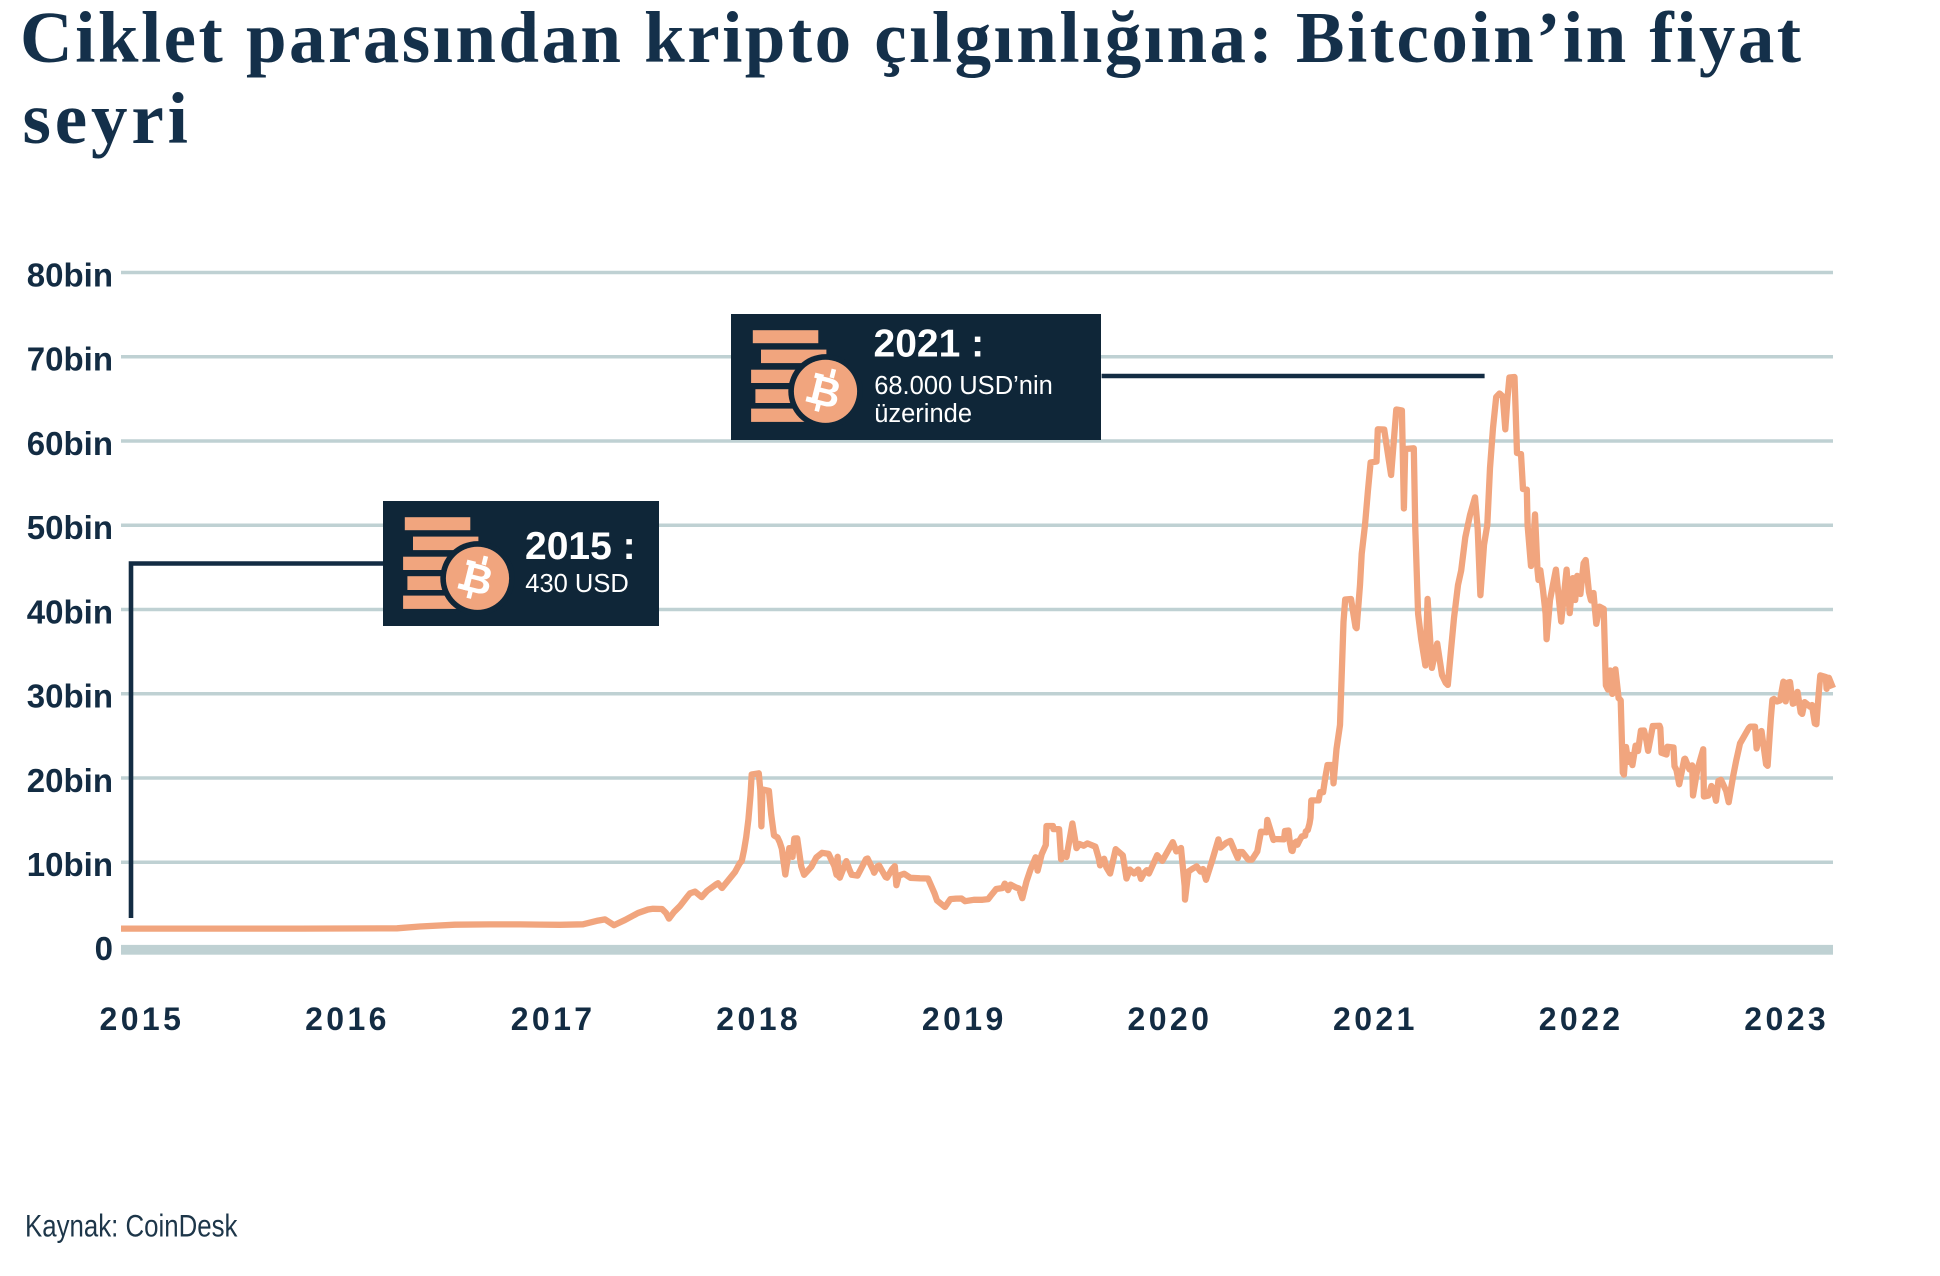 The height and width of the screenshot is (1276, 1940). What do you see at coordinates (553, 1019) in the screenshot?
I see `svg-text: 2017` at bounding box center [553, 1019].